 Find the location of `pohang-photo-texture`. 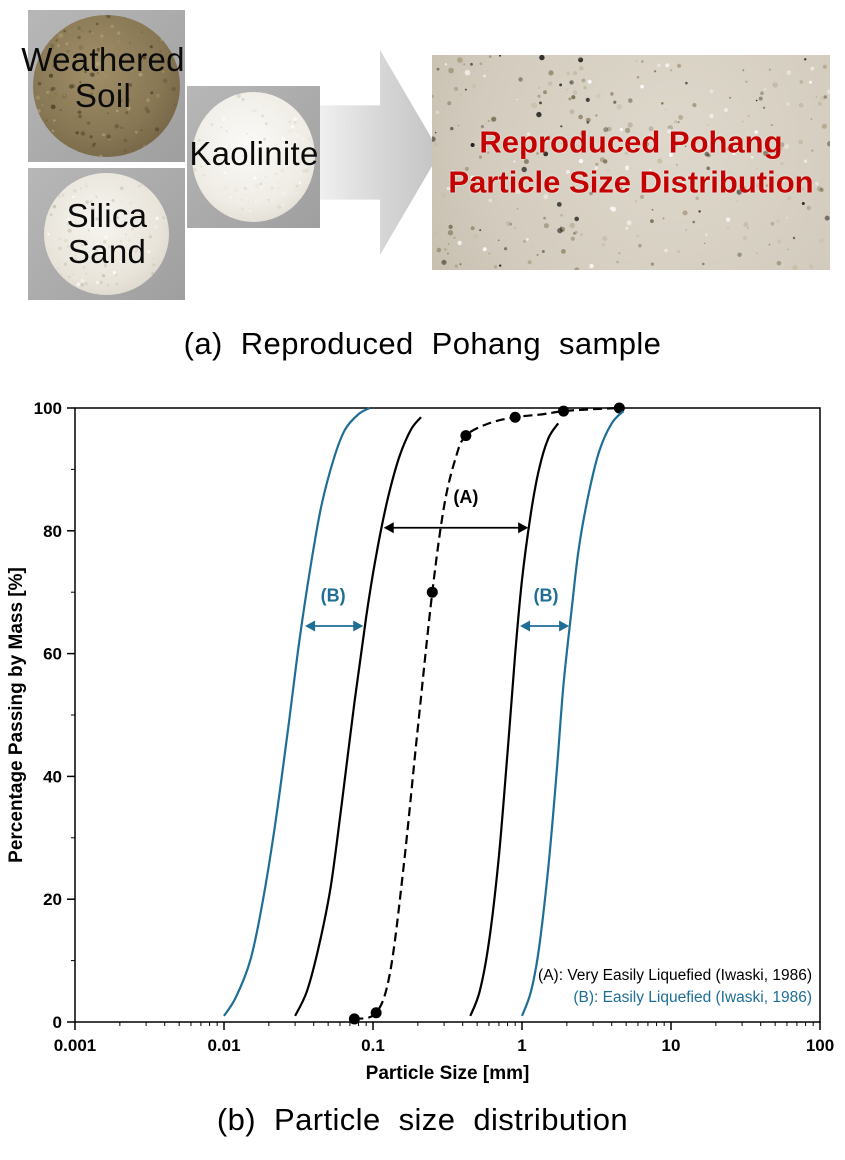

pohang-photo-texture is located at coordinates (631, 162).